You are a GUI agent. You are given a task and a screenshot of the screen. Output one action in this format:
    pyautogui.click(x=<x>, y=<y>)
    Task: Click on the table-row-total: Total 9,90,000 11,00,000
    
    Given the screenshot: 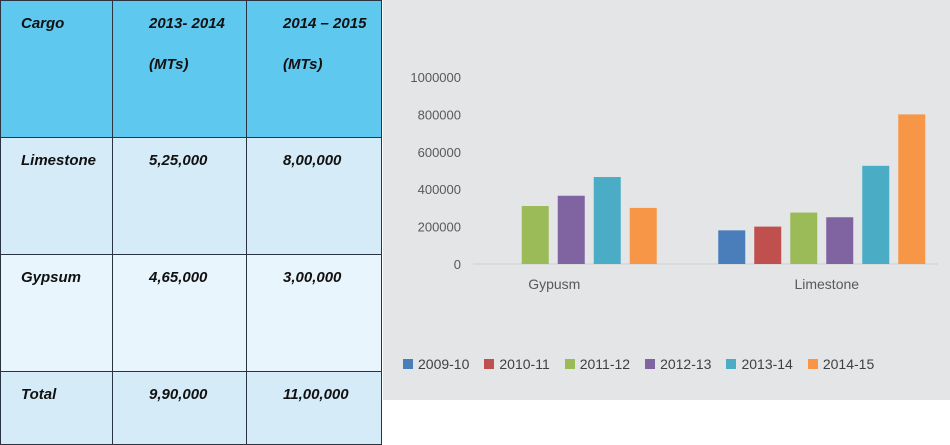 What is the action you would take?
    pyautogui.click(x=191, y=408)
    